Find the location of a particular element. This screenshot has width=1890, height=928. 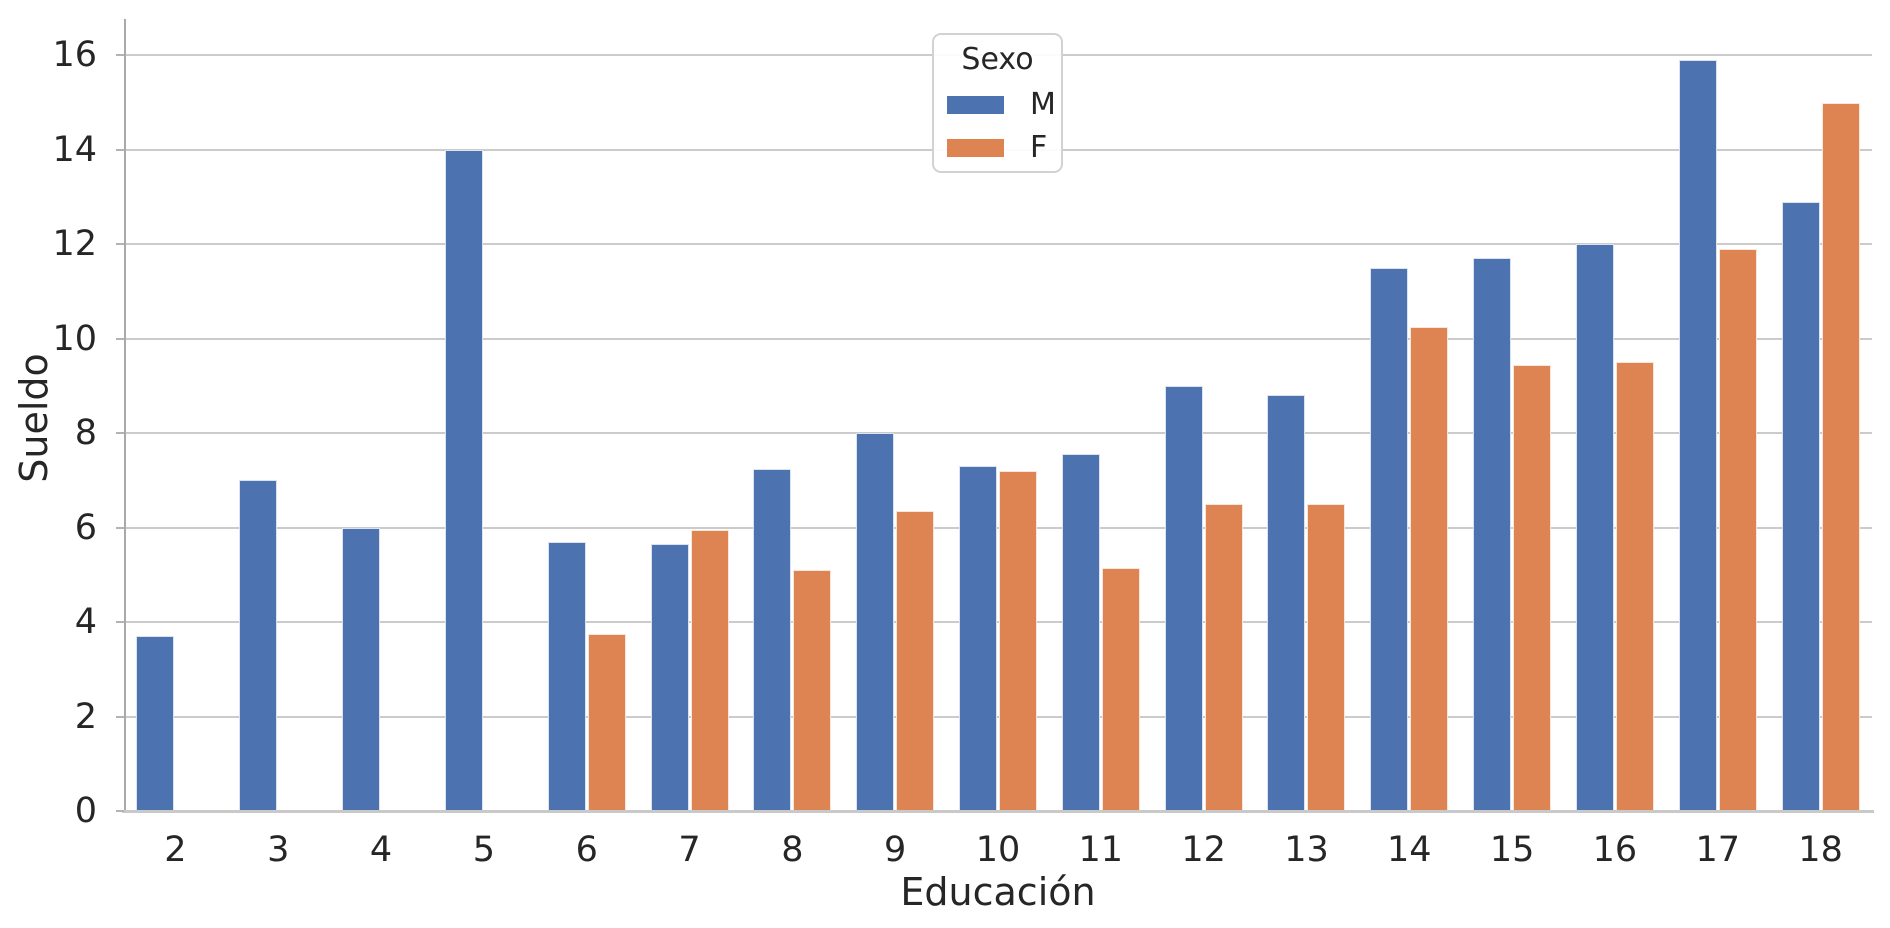

y-tick-label-2: 2 is located at coordinates (85, 716).